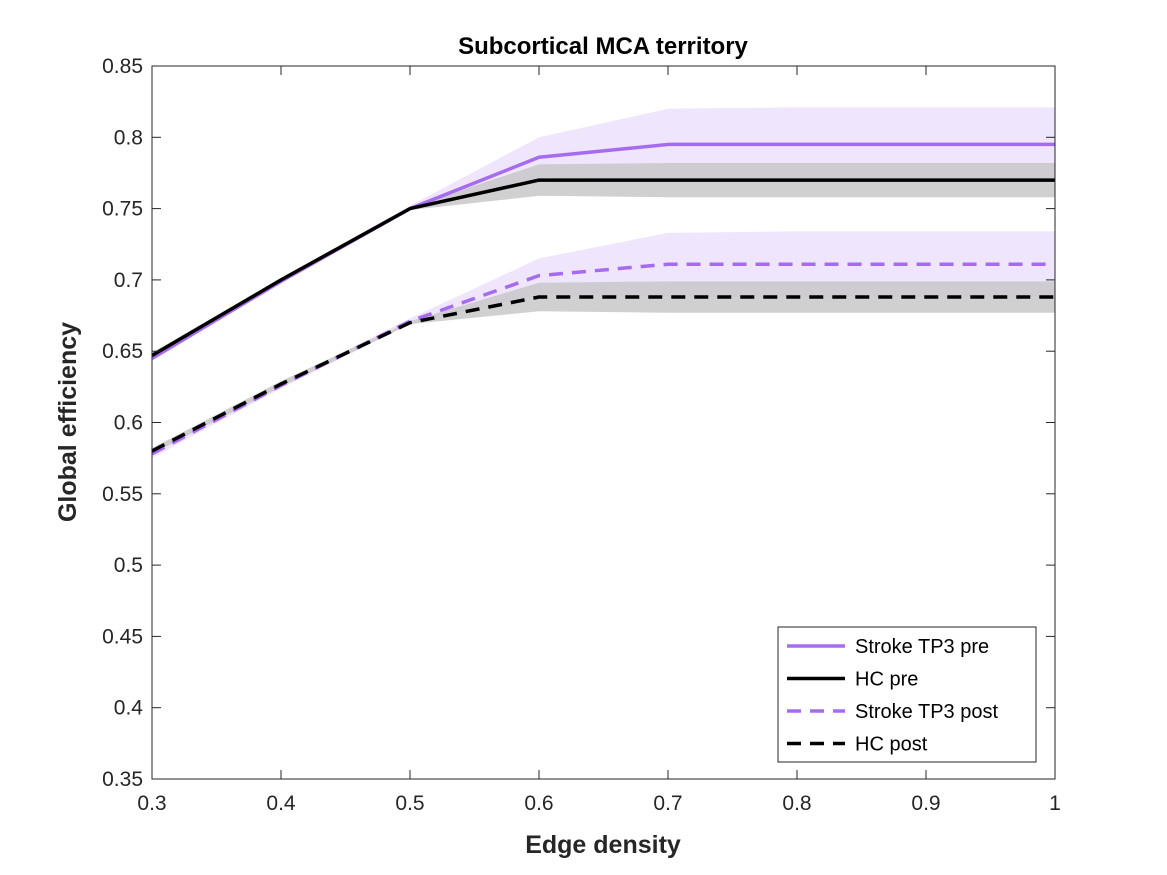 This screenshot has height=875, width=1167. Describe the element at coordinates (603, 845) in the screenshot. I see `x-axis-label: Edge density` at that location.